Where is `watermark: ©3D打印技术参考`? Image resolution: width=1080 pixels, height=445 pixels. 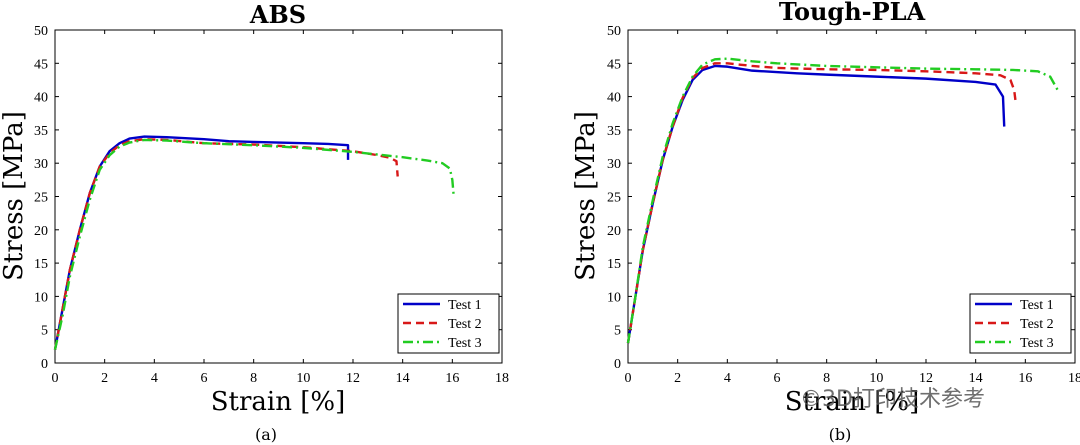 watermark: ©3D打印技术参考 is located at coordinates (892, 399).